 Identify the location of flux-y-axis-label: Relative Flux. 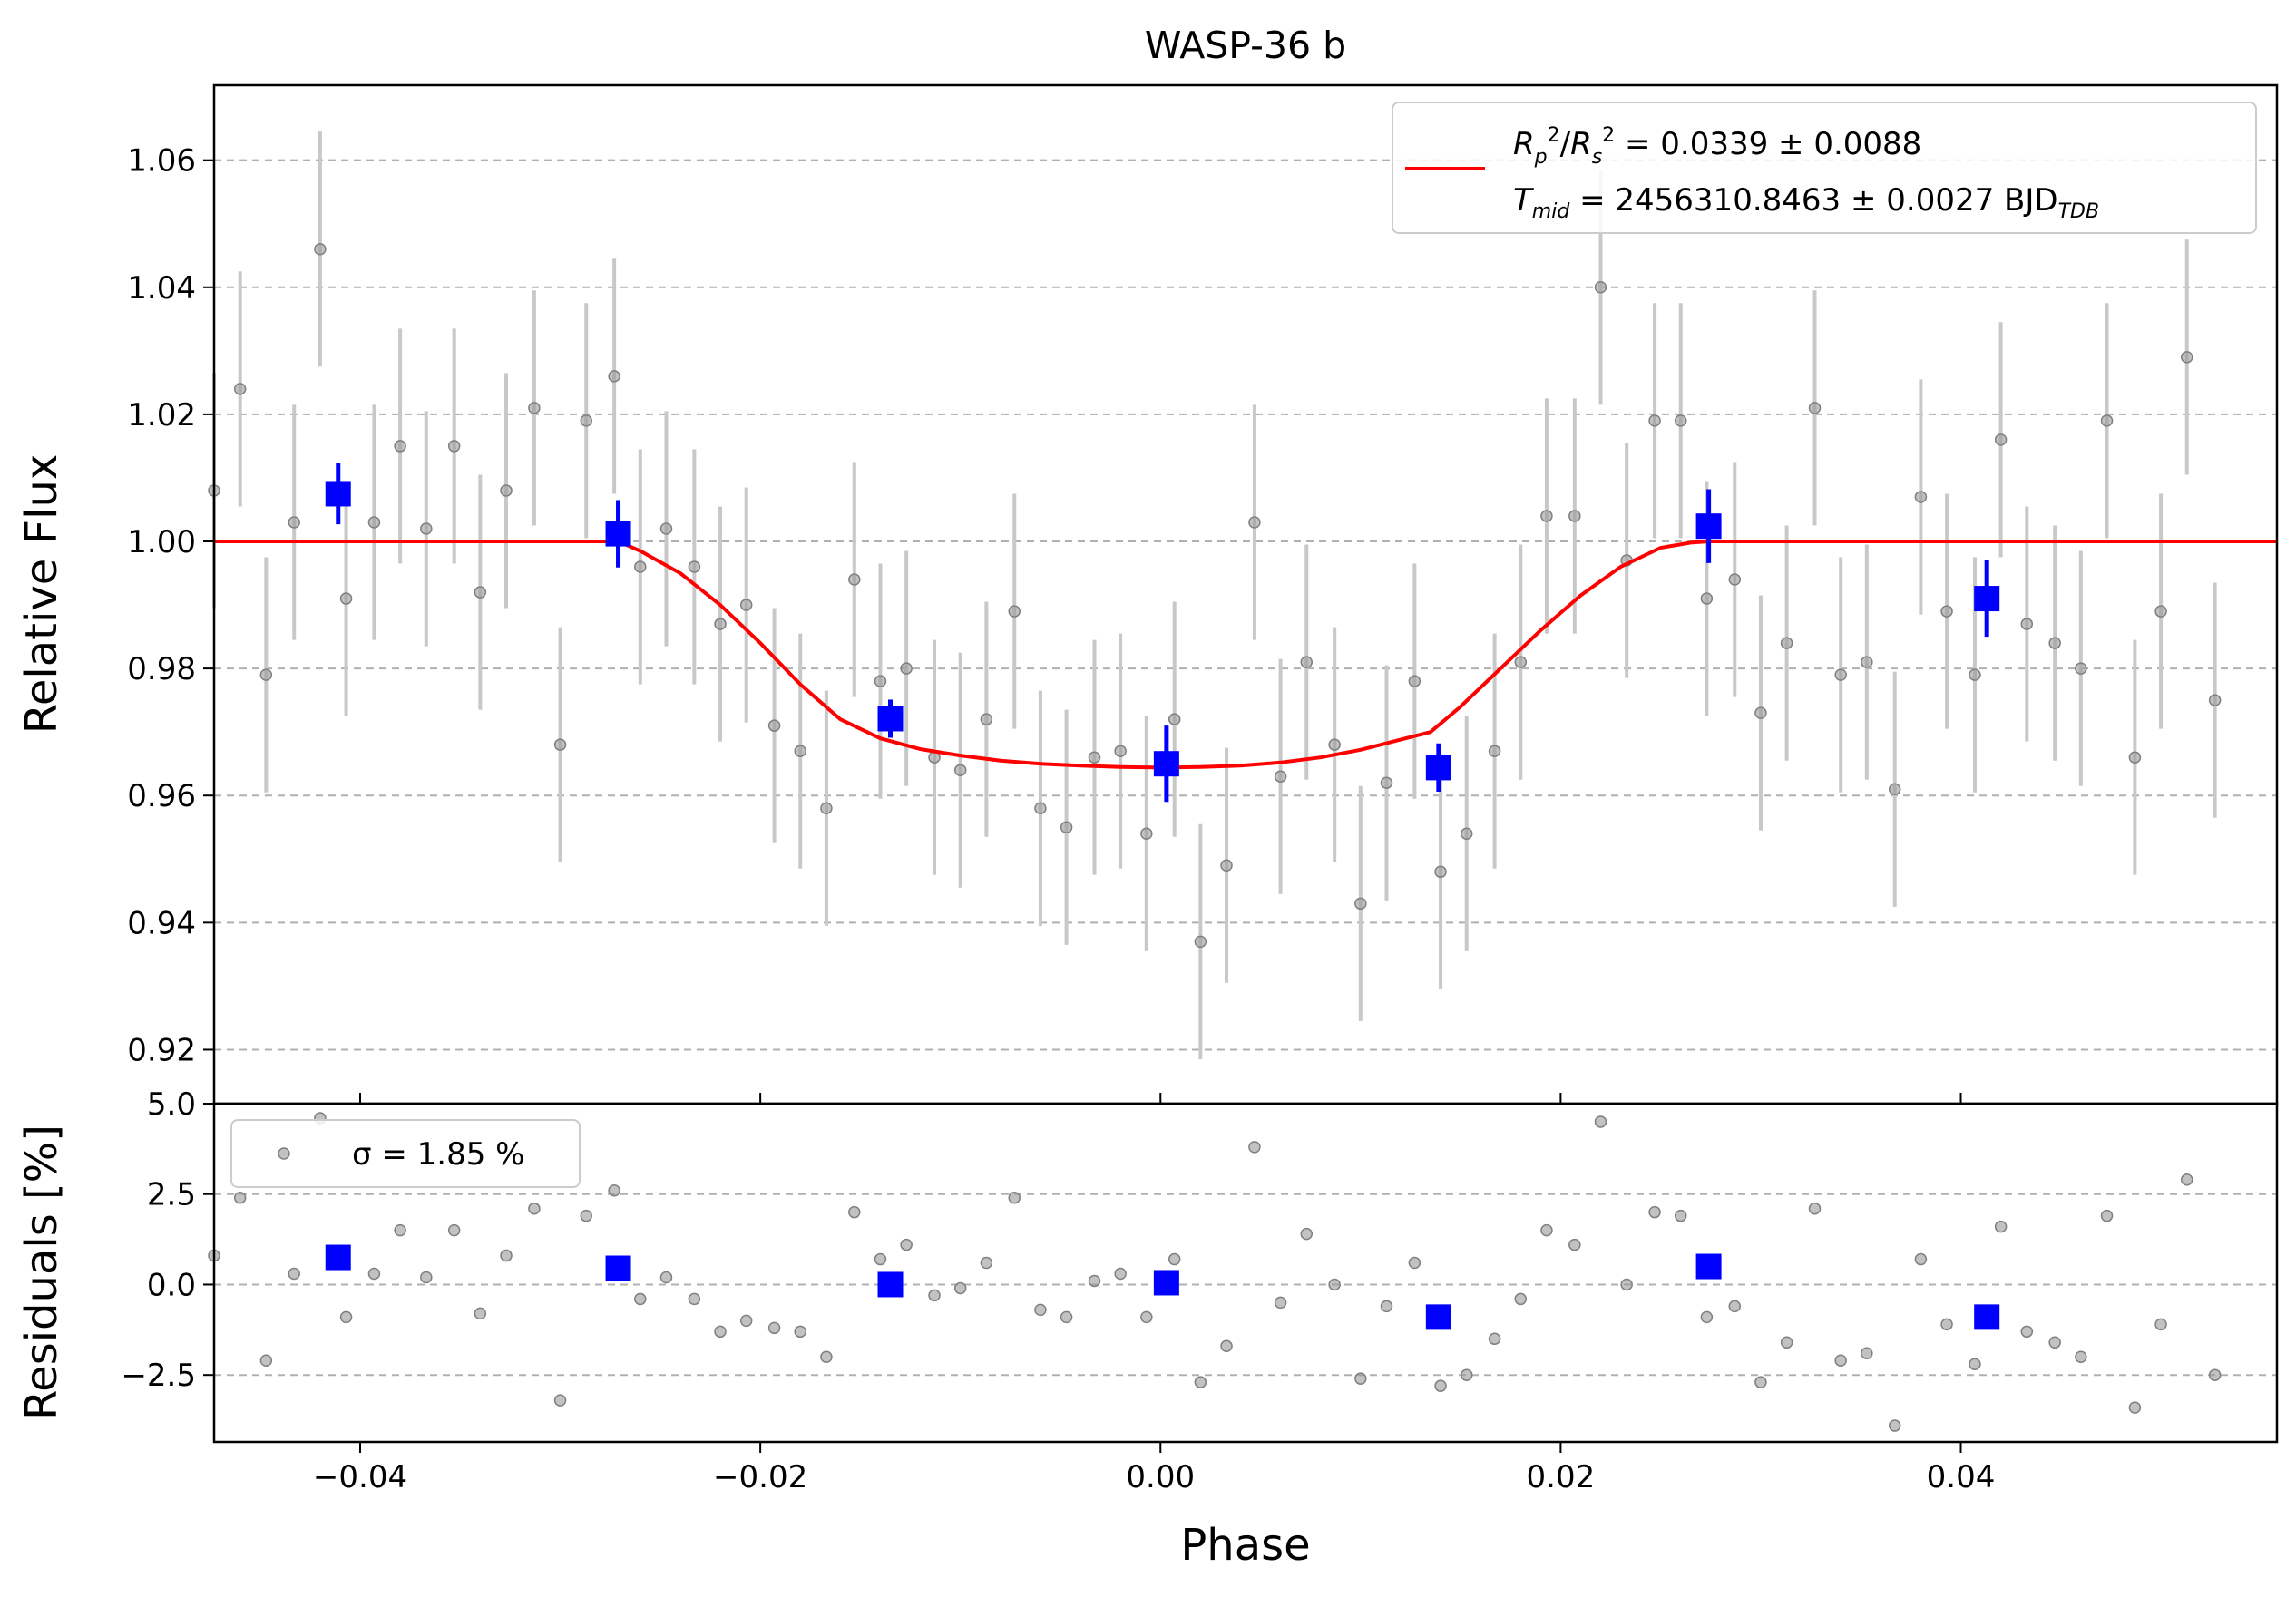
(42, 594).